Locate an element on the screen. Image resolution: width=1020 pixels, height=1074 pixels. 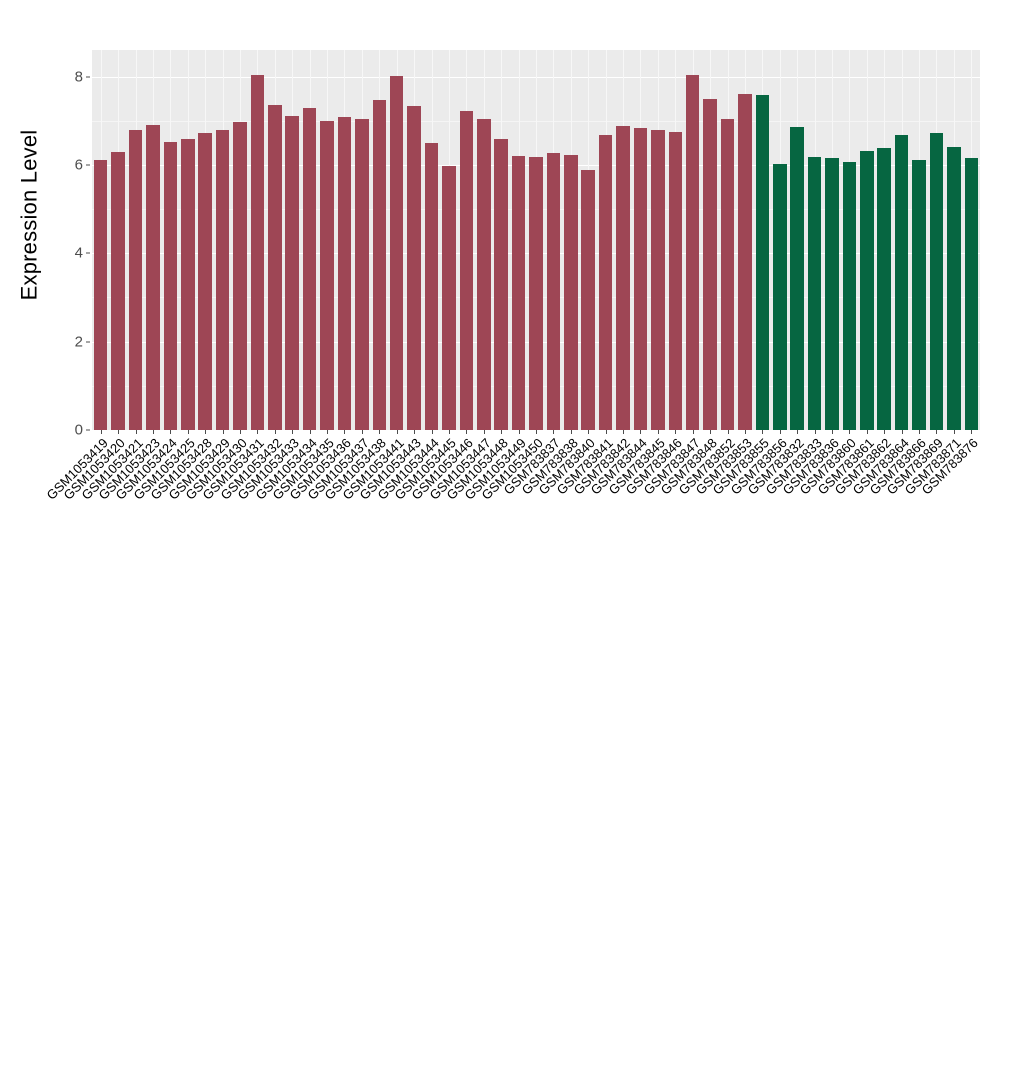
y-tick-label: 4 is located at coordinates (78, 253).